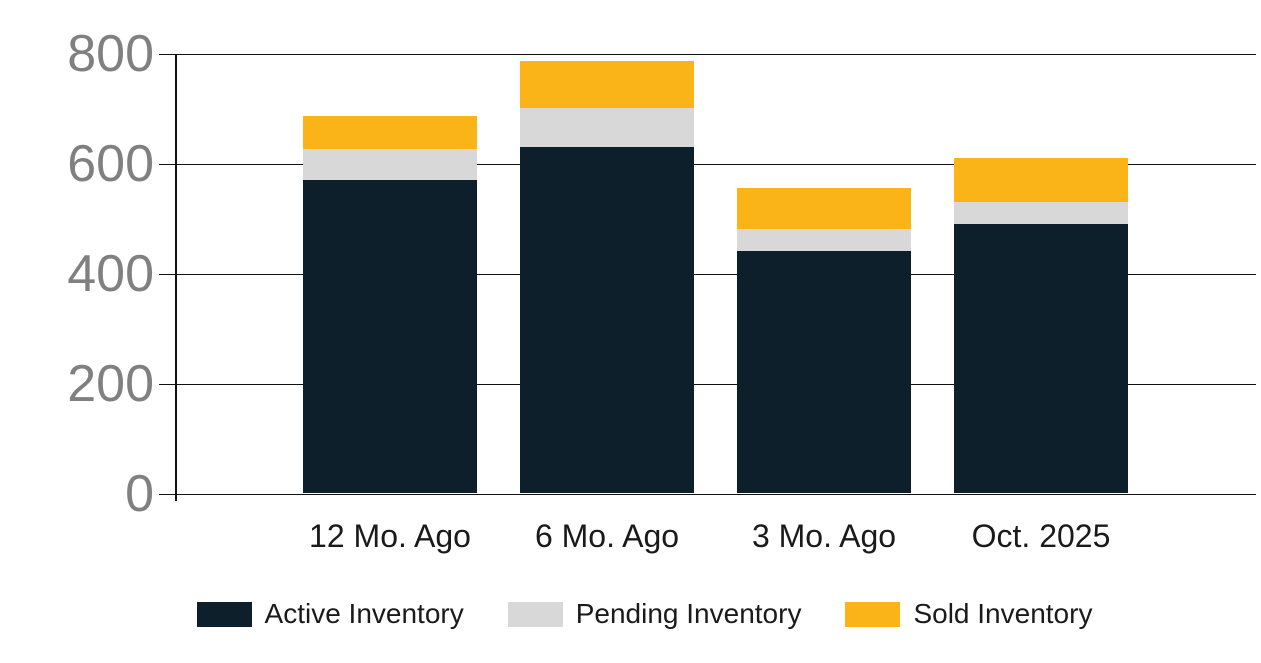 This screenshot has height=663, width=1261. I want to click on bar-6-mo-ago: 6 Mo. Ago, so click(607, 306).